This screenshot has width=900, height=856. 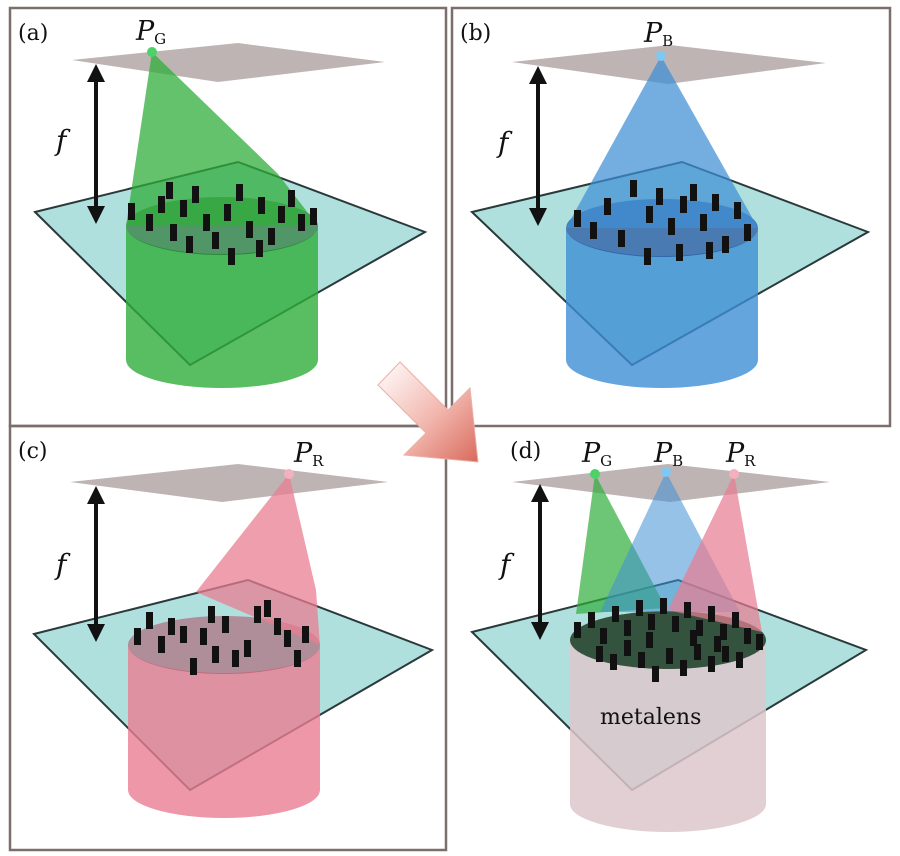 What do you see at coordinates (666, 472) in the screenshot?
I see `focal-point-blue` at bounding box center [666, 472].